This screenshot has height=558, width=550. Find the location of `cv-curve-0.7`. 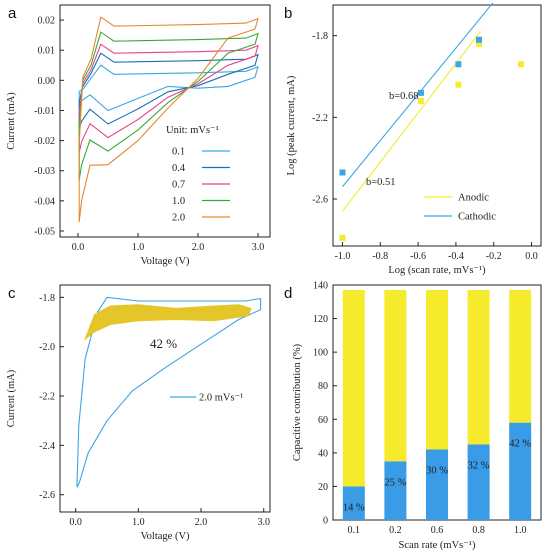

cv-curve-0.7 is located at coordinates (168, 98).